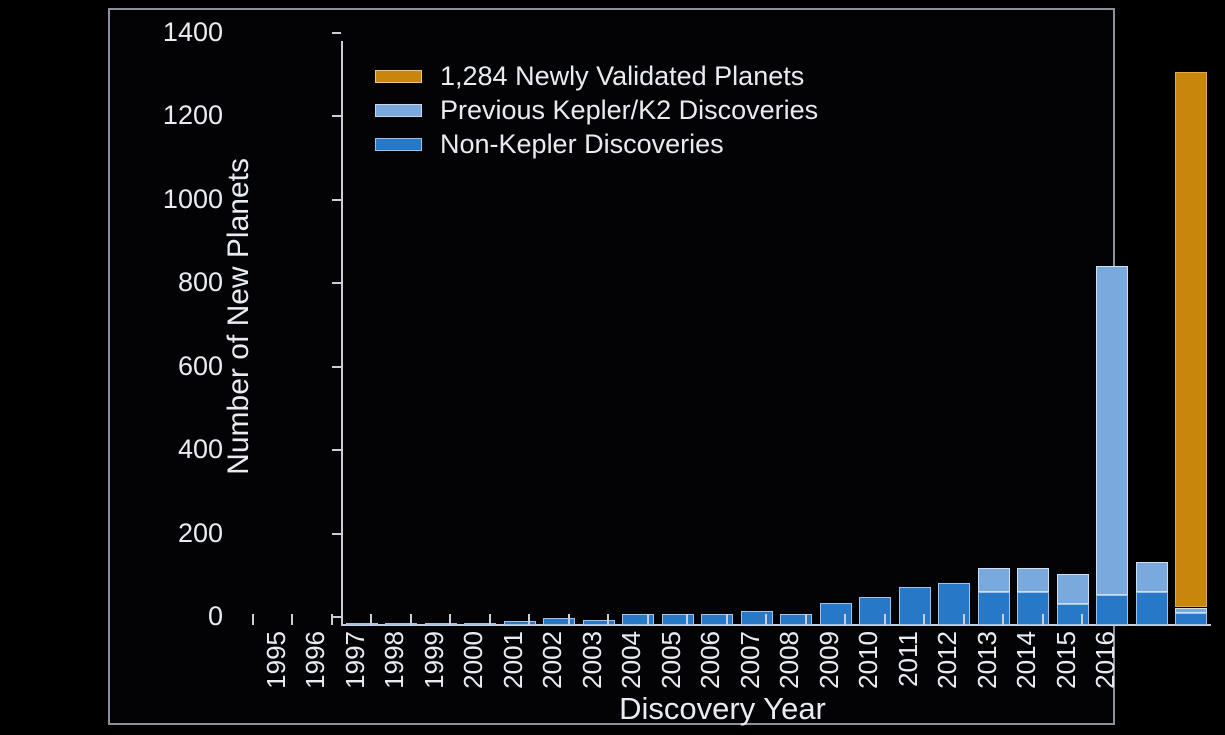 The image size is (1225, 735). Describe the element at coordinates (710, 660) in the screenshot. I see `x-axis-tick-label: 2006` at that location.